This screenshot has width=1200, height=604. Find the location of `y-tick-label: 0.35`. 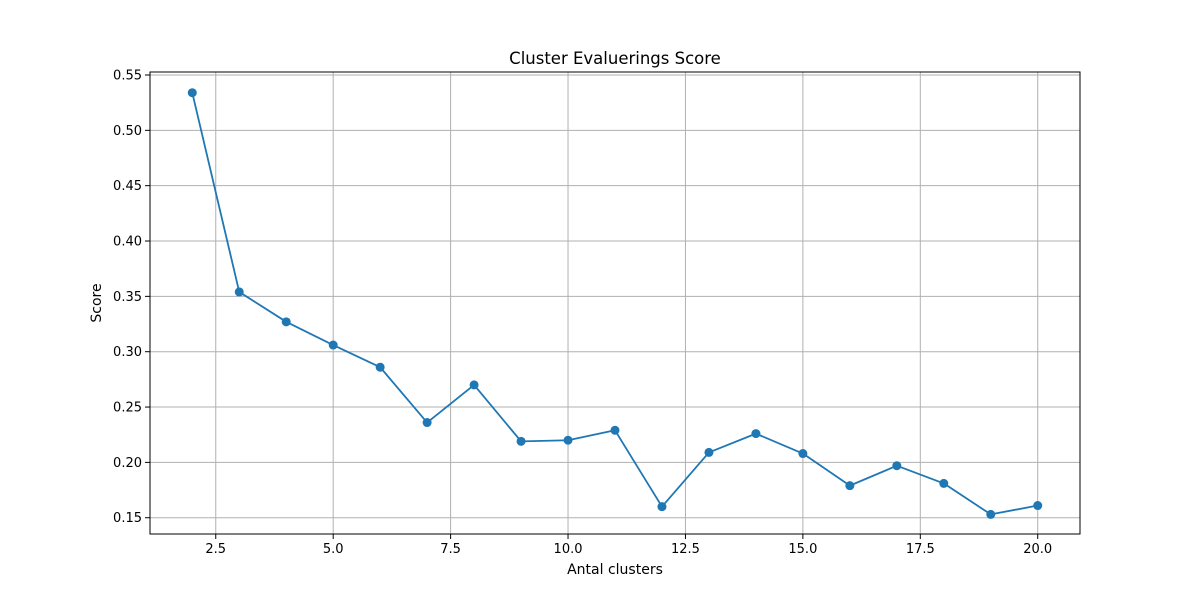

y-tick-label: 0.35 is located at coordinates (127, 297).